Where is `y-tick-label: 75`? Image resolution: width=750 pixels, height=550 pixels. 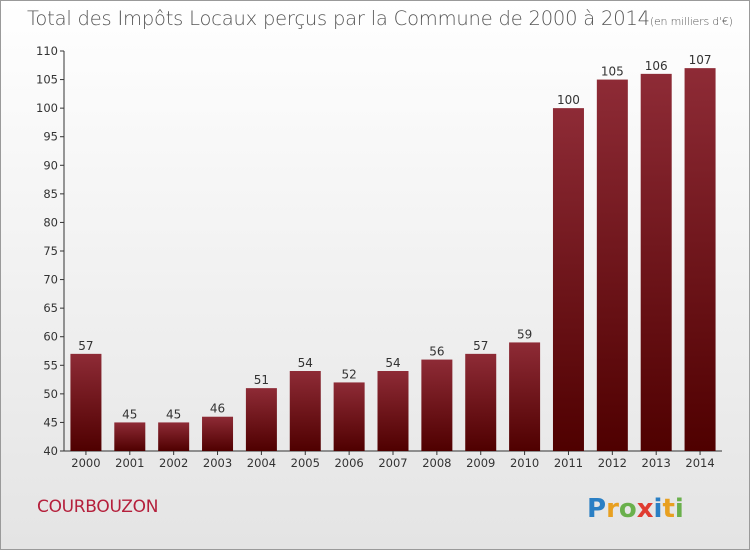
y-tick-label: 75 is located at coordinates (50, 251).